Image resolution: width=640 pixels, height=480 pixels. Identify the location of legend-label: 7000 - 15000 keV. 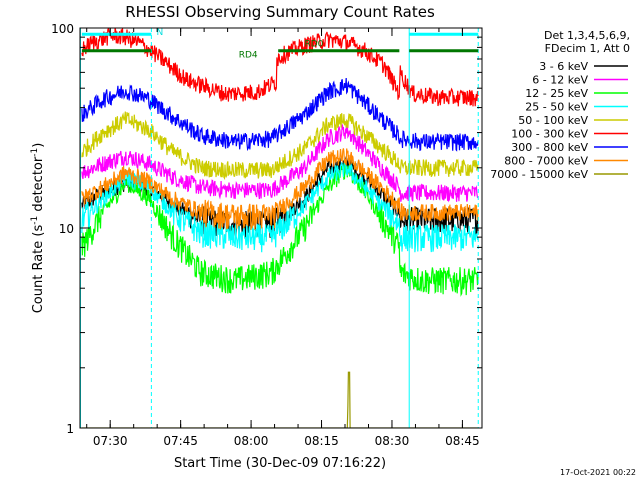
(539, 174).